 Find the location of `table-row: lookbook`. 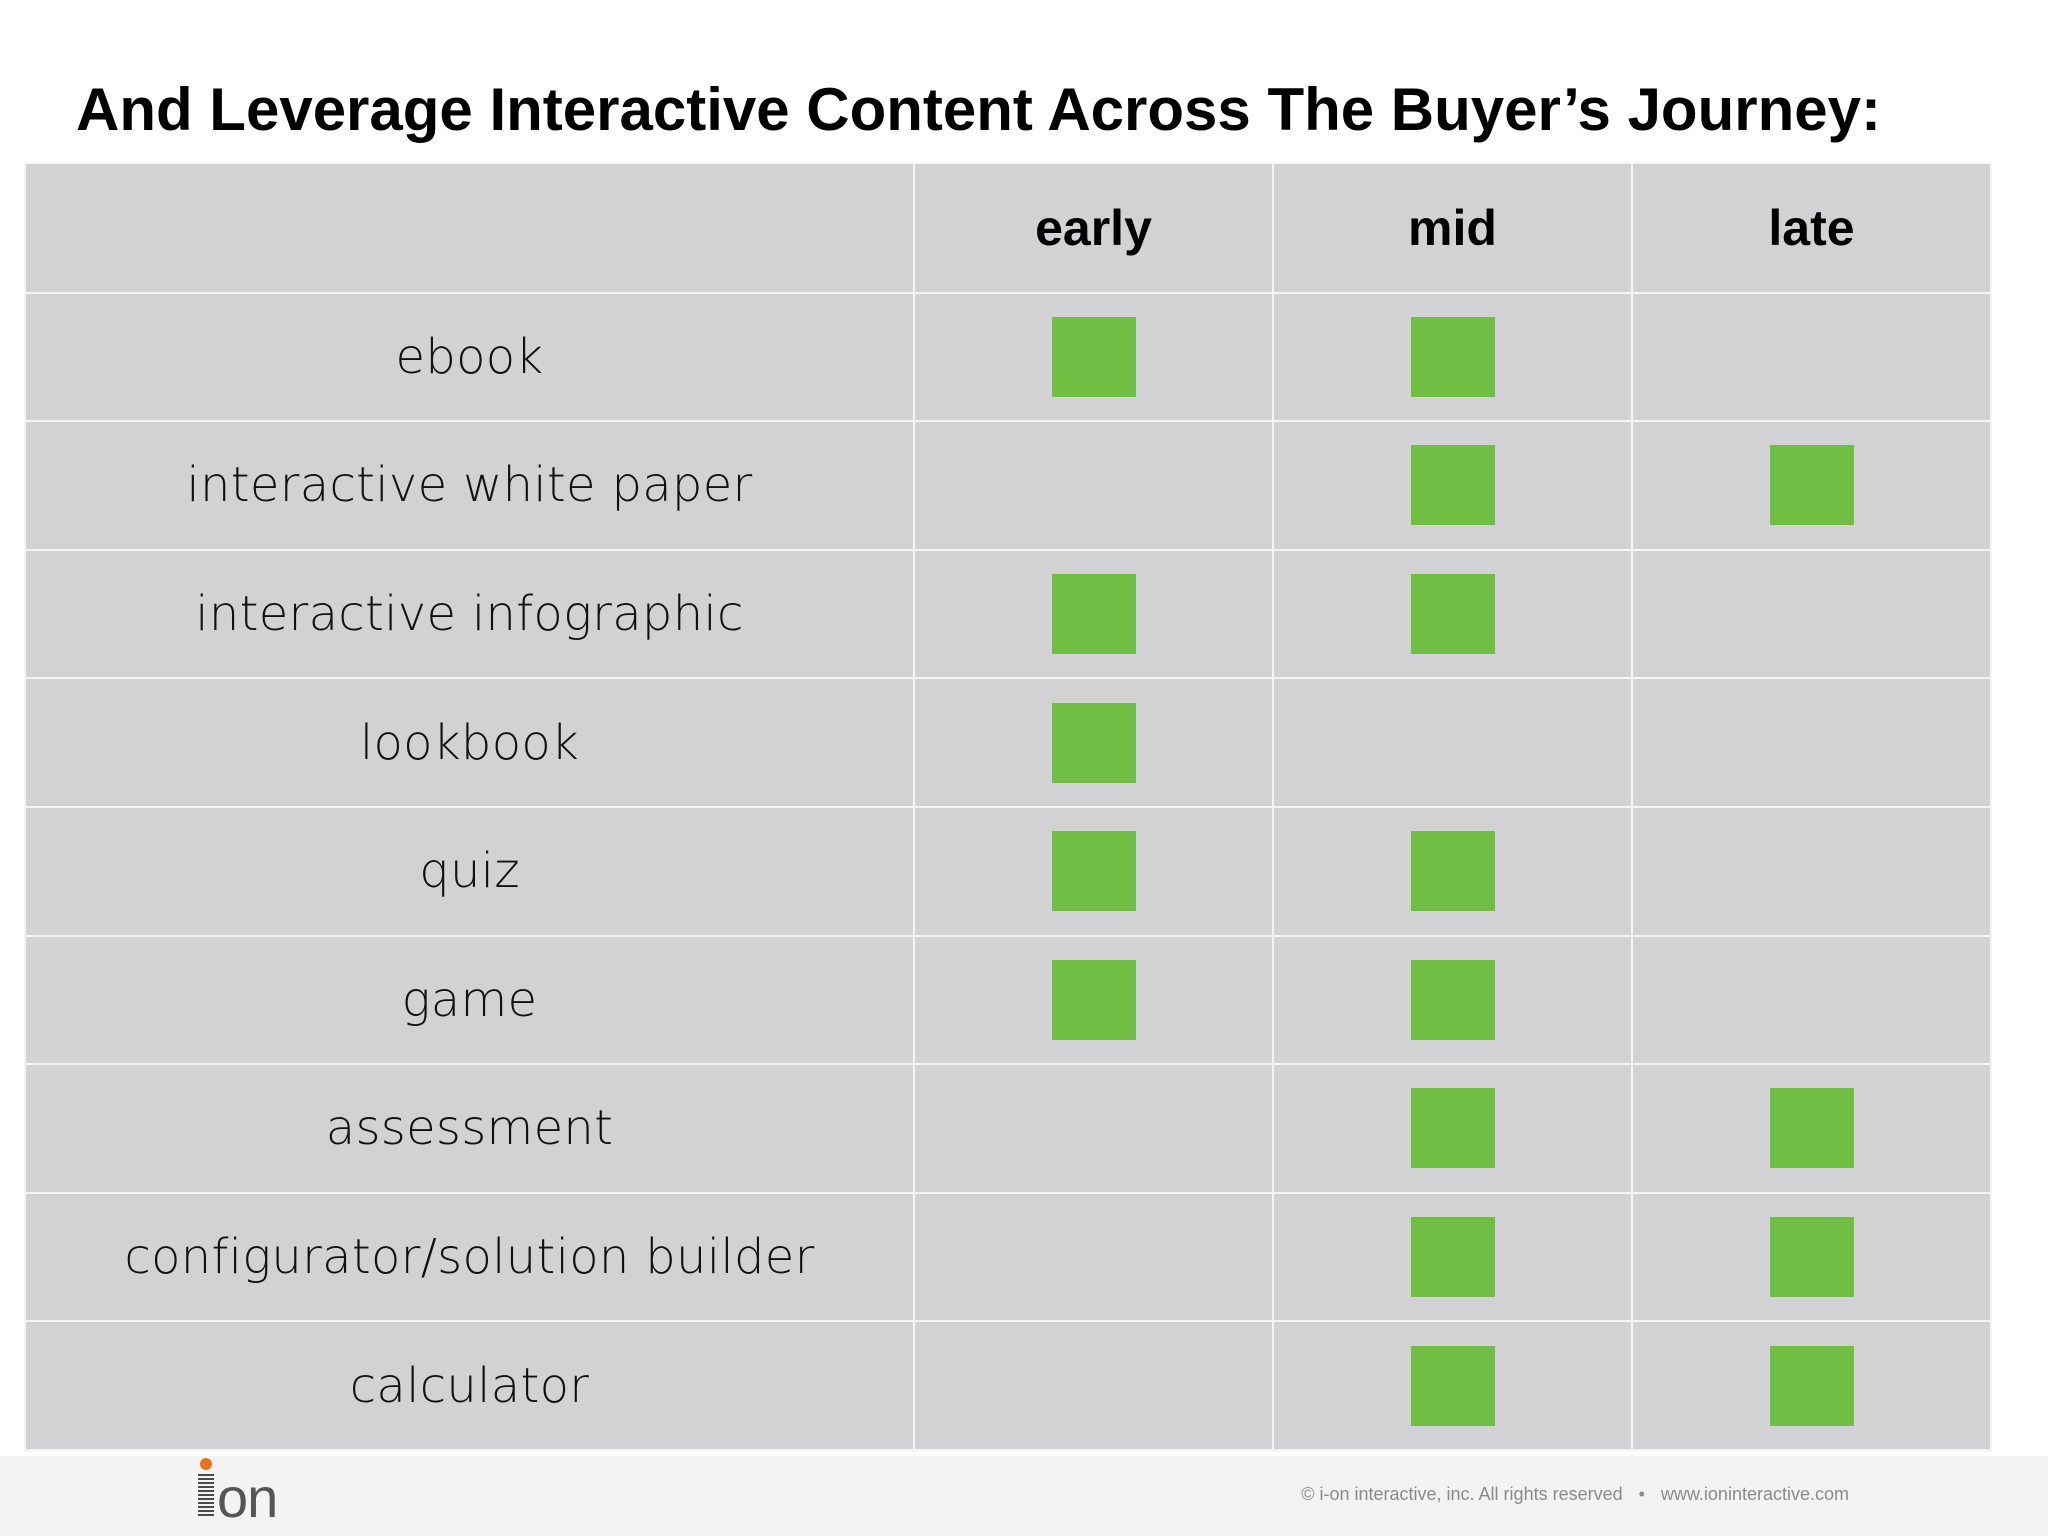

table-row: lookbook is located at coordinates (1008, 742).